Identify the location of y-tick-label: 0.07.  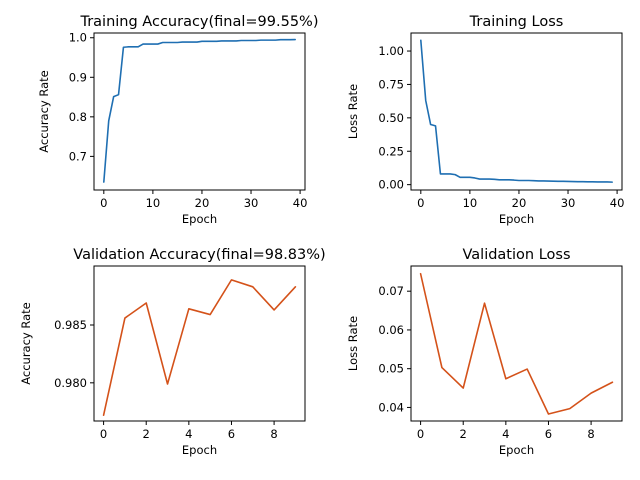
(391, 291).